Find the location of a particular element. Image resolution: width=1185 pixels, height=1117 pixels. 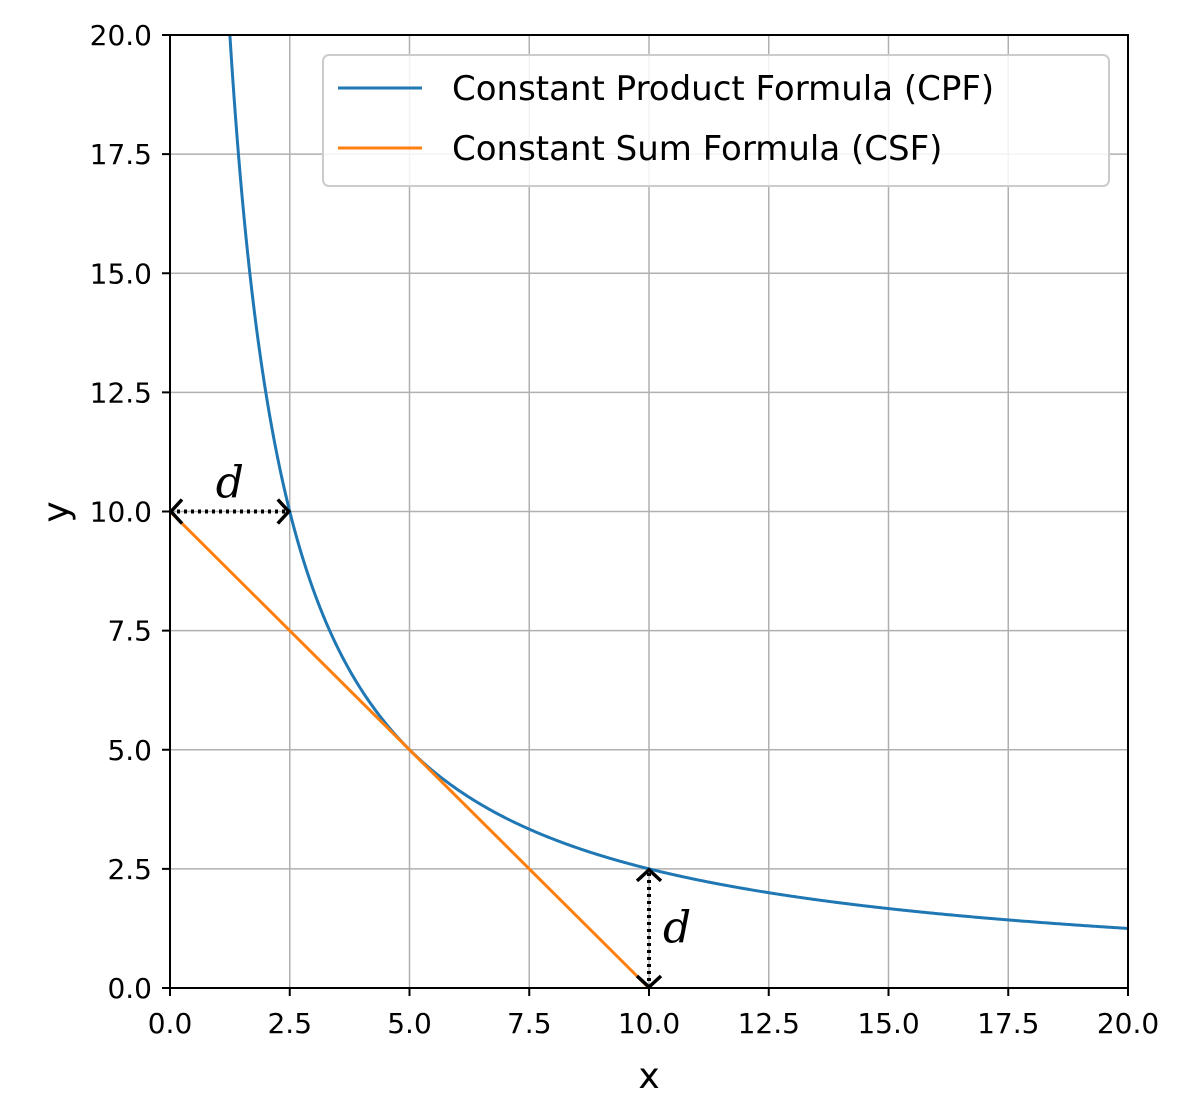

y-tick-label: 5.0 is located at coordinates (129, 750).